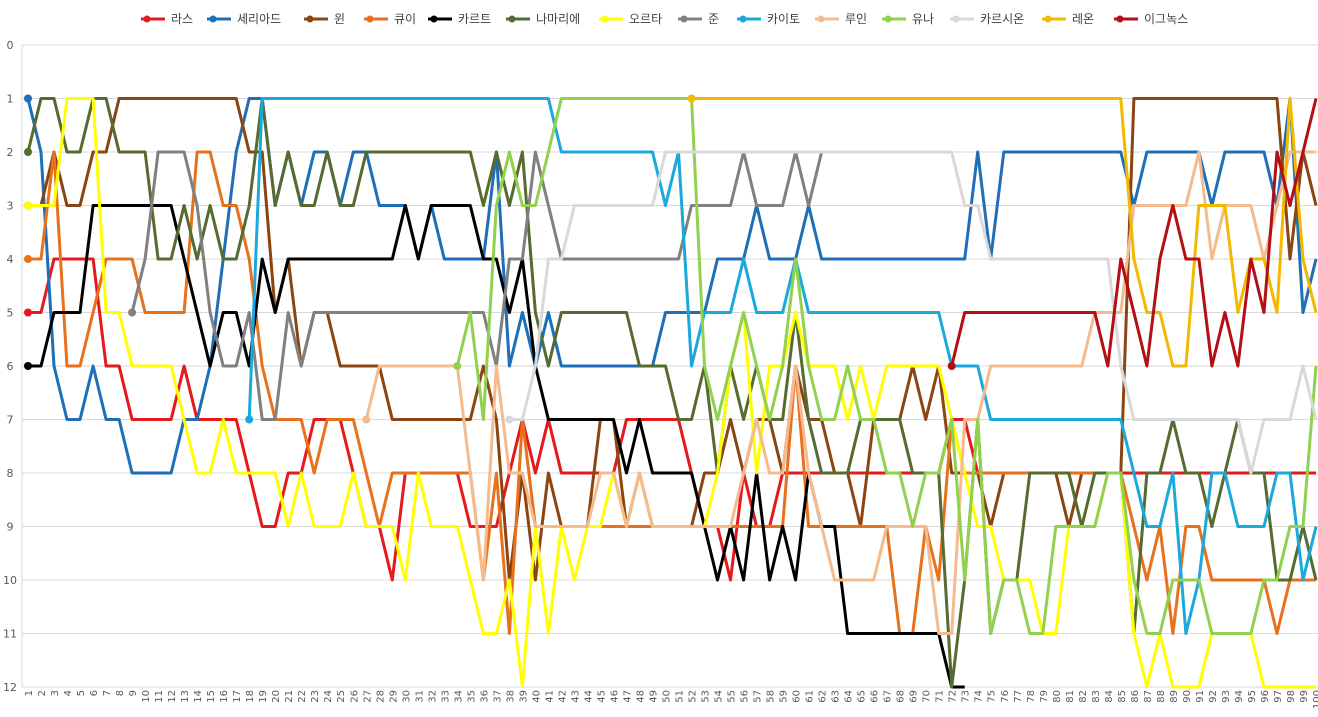  I want to click on x-tick-label: 72, so click(953, 696).